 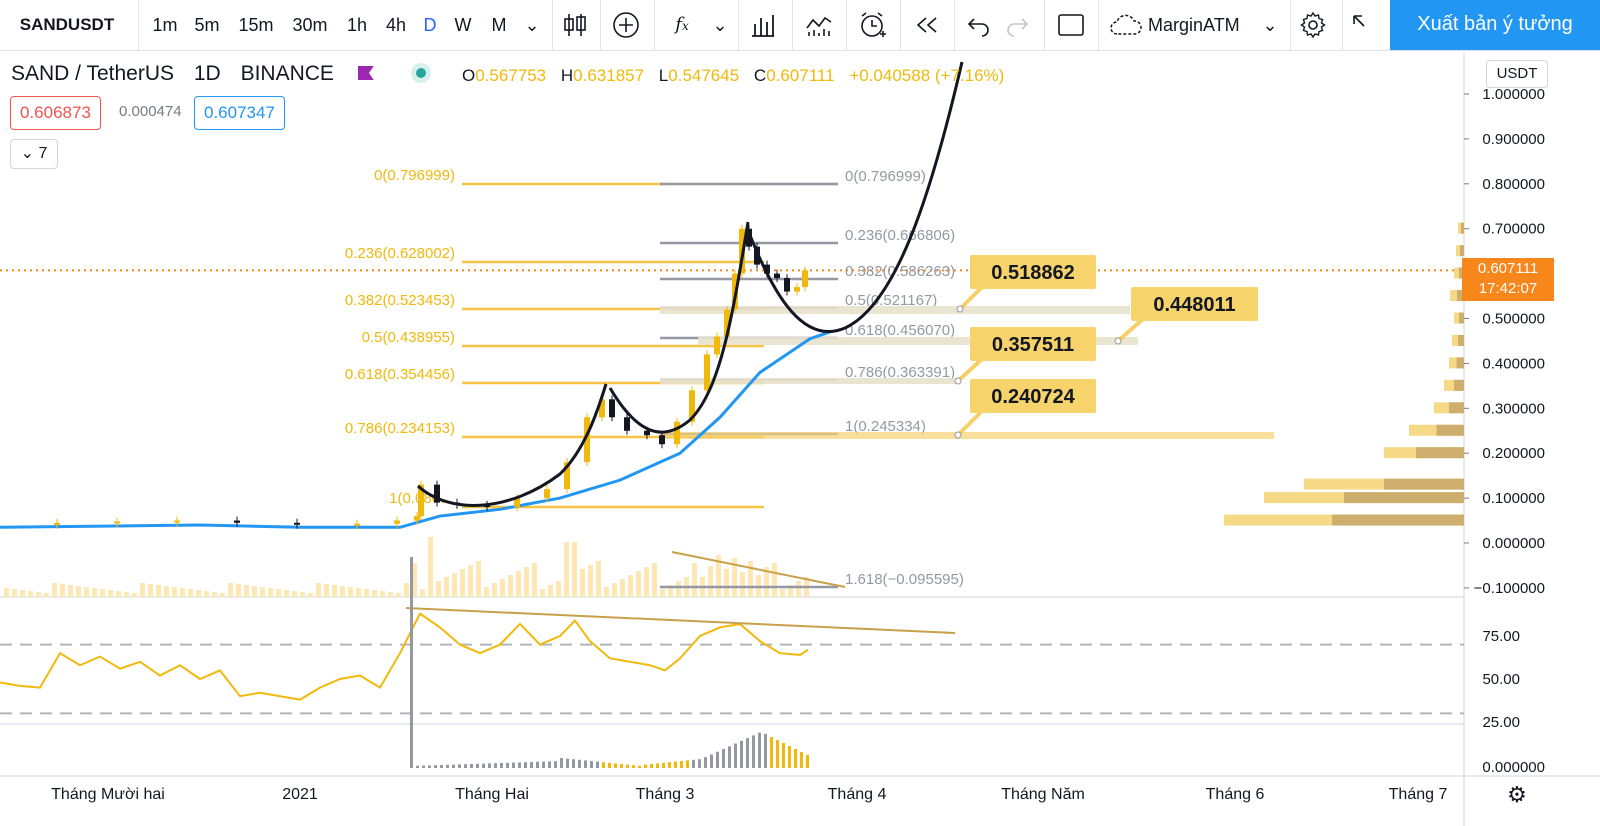 I want to click on ask-price: 0.607347, so click(x=239, y=113).